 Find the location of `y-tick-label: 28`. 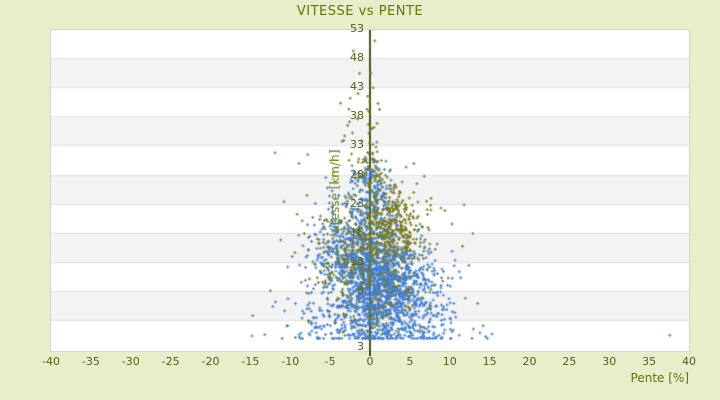

y-tick-label: 28 is located at coordinates (357, 174).